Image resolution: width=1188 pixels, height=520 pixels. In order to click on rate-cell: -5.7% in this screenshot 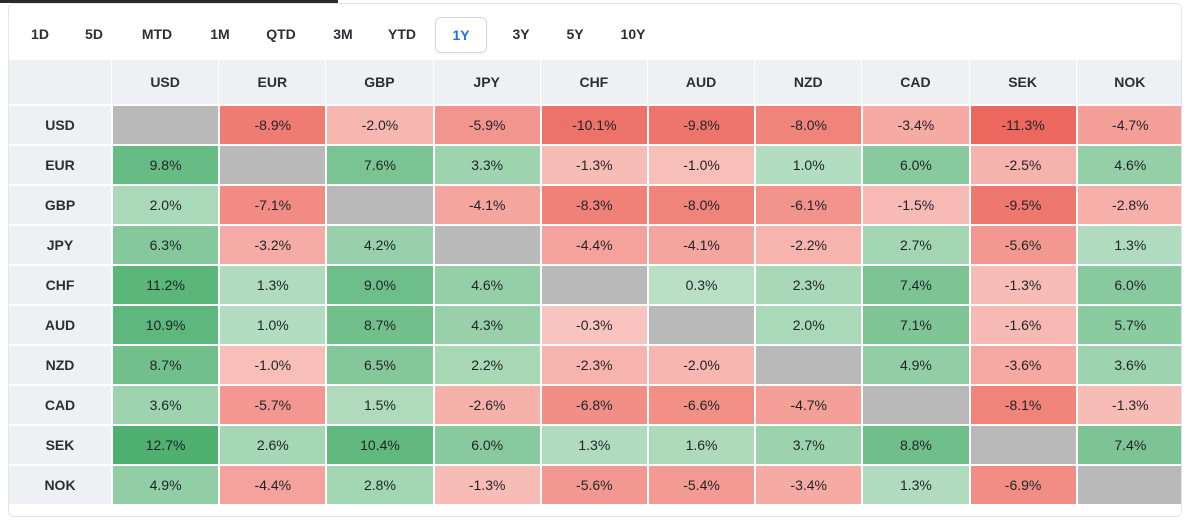, I will do `click(272, 404)`.